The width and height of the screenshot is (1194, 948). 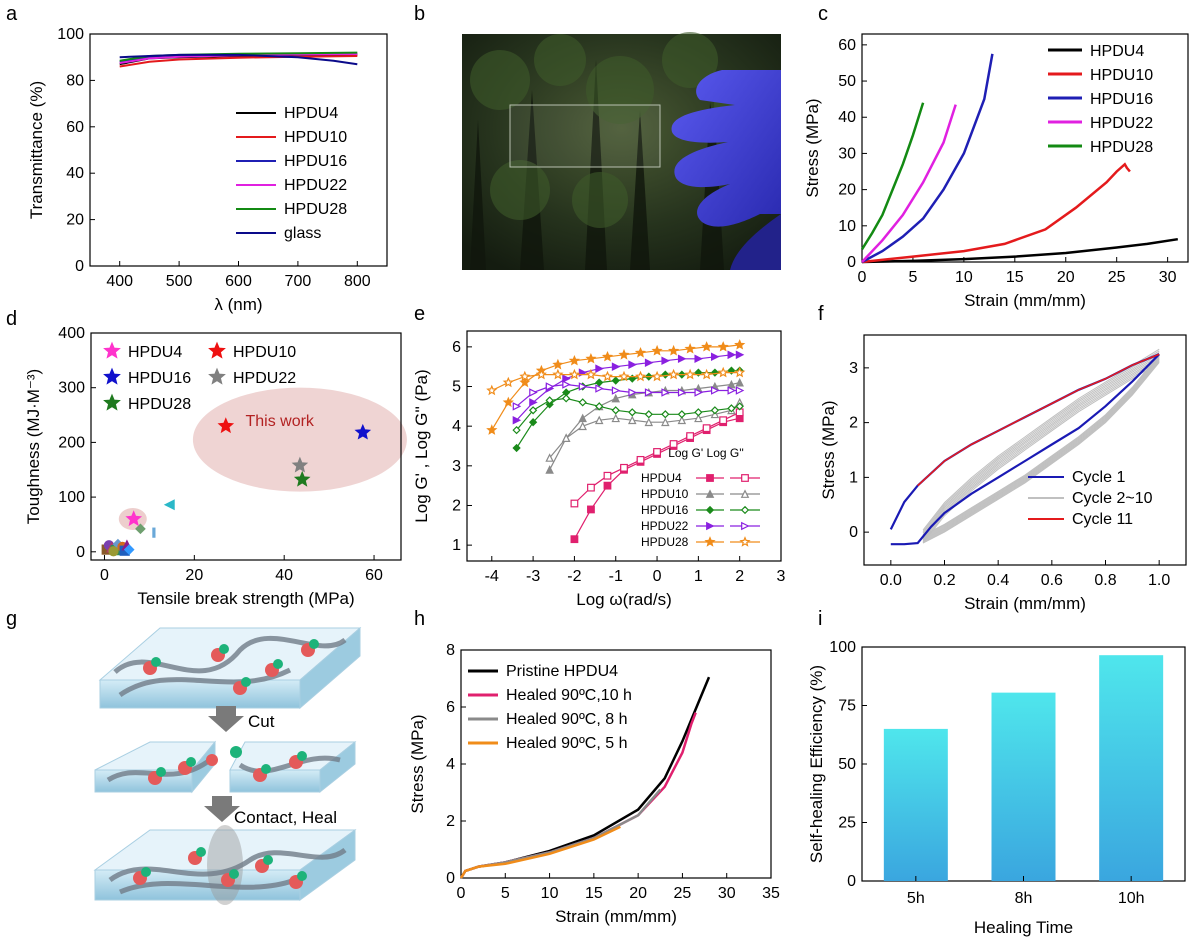 I want to click on y-tick-label: 6, so click(x=450, y=707).